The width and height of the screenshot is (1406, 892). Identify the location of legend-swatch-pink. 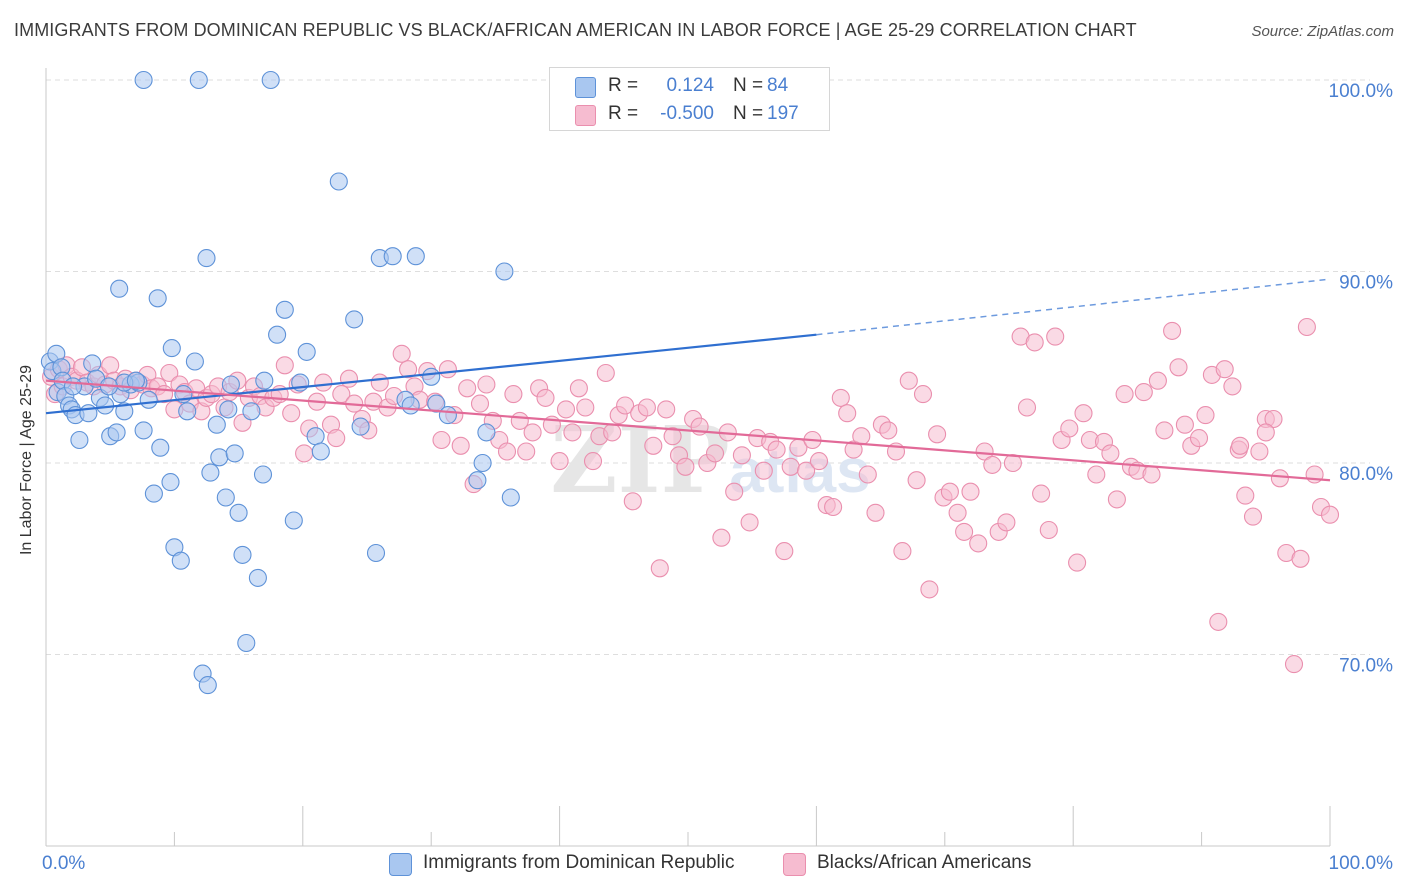
(585, 115).